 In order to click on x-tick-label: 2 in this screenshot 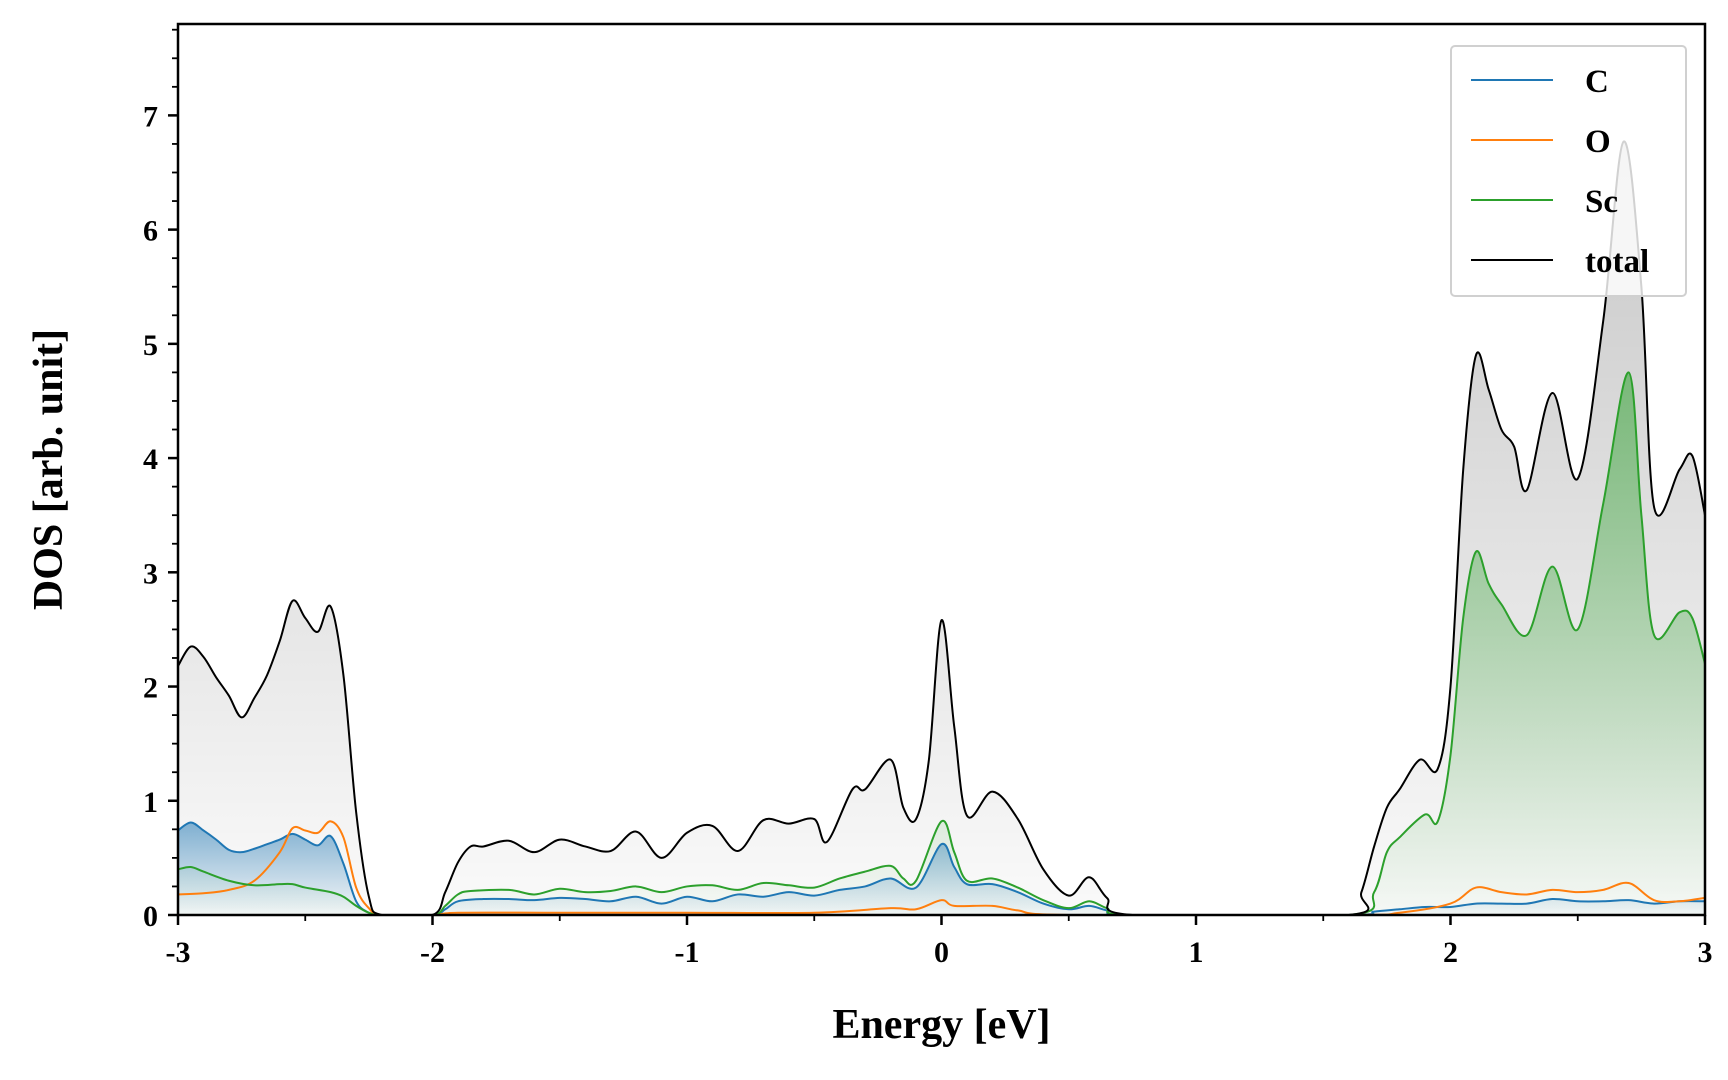, I will do `click(1450, 952)`.